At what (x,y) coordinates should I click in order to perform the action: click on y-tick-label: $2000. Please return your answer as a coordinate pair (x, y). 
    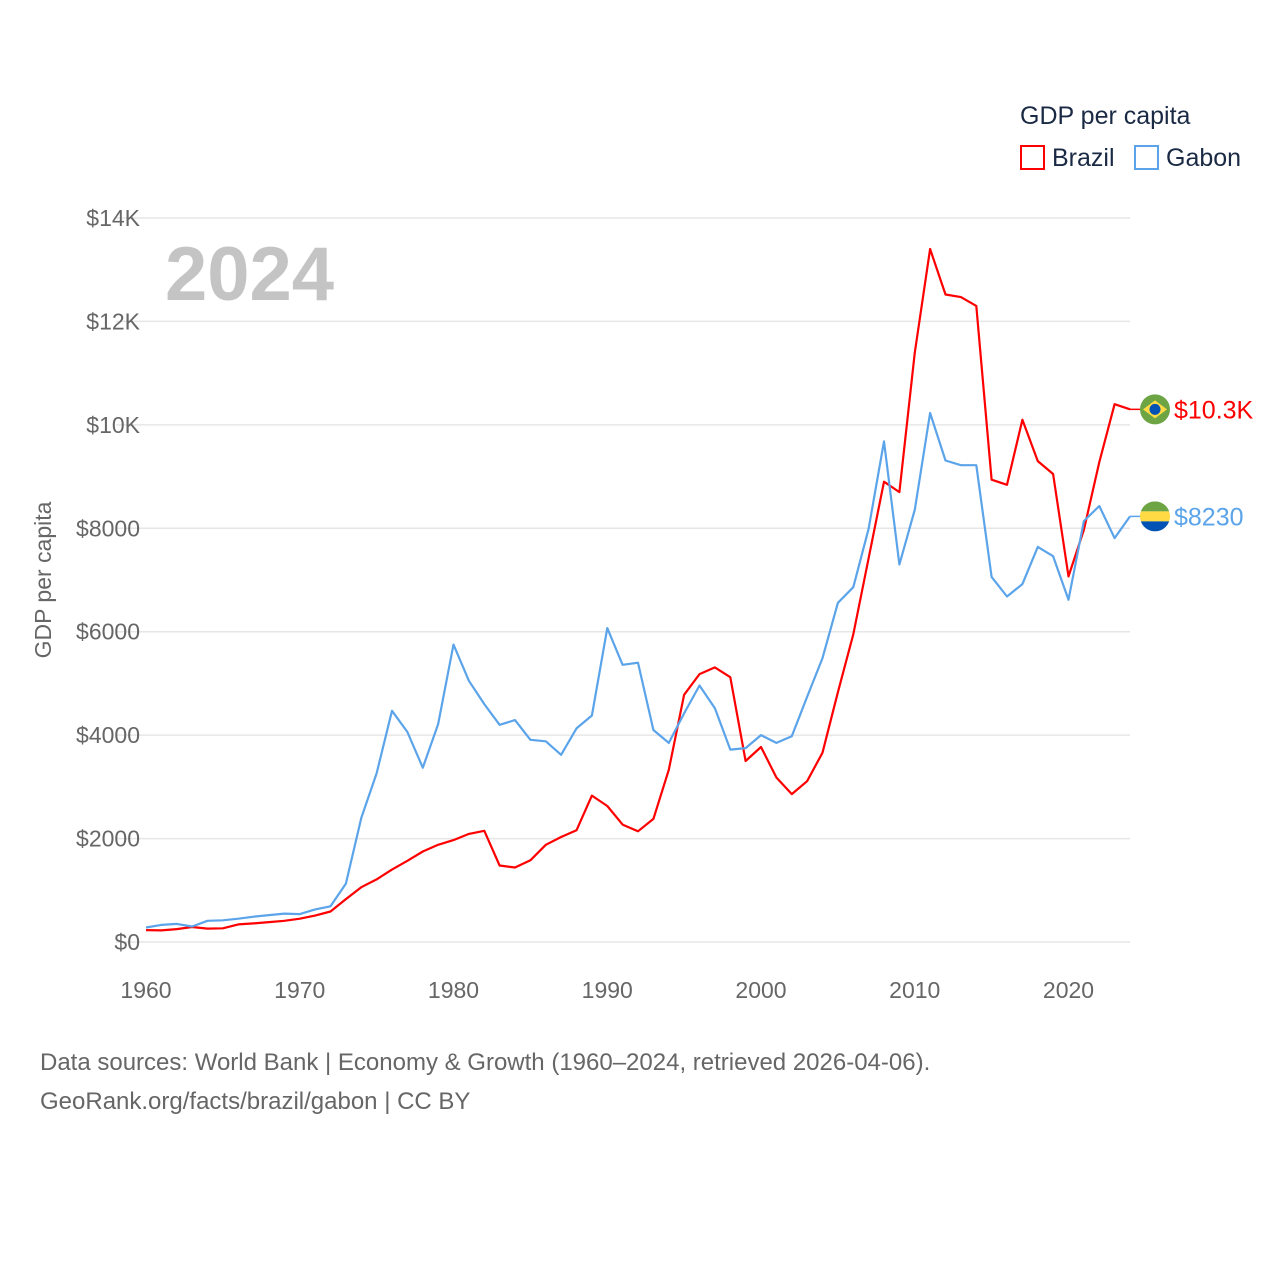
    Looking at the image, I should click on (108, 839).